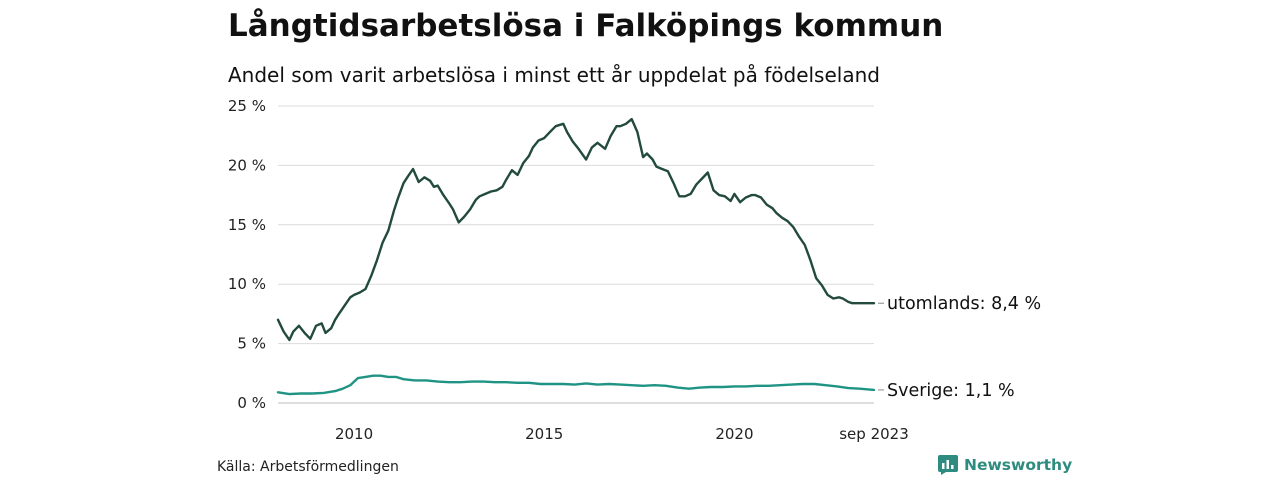  Describe the element at coordinates (951, 391) in the screenshot. I see `end-label-sverige: Sverige: 1,1 %` at that location.